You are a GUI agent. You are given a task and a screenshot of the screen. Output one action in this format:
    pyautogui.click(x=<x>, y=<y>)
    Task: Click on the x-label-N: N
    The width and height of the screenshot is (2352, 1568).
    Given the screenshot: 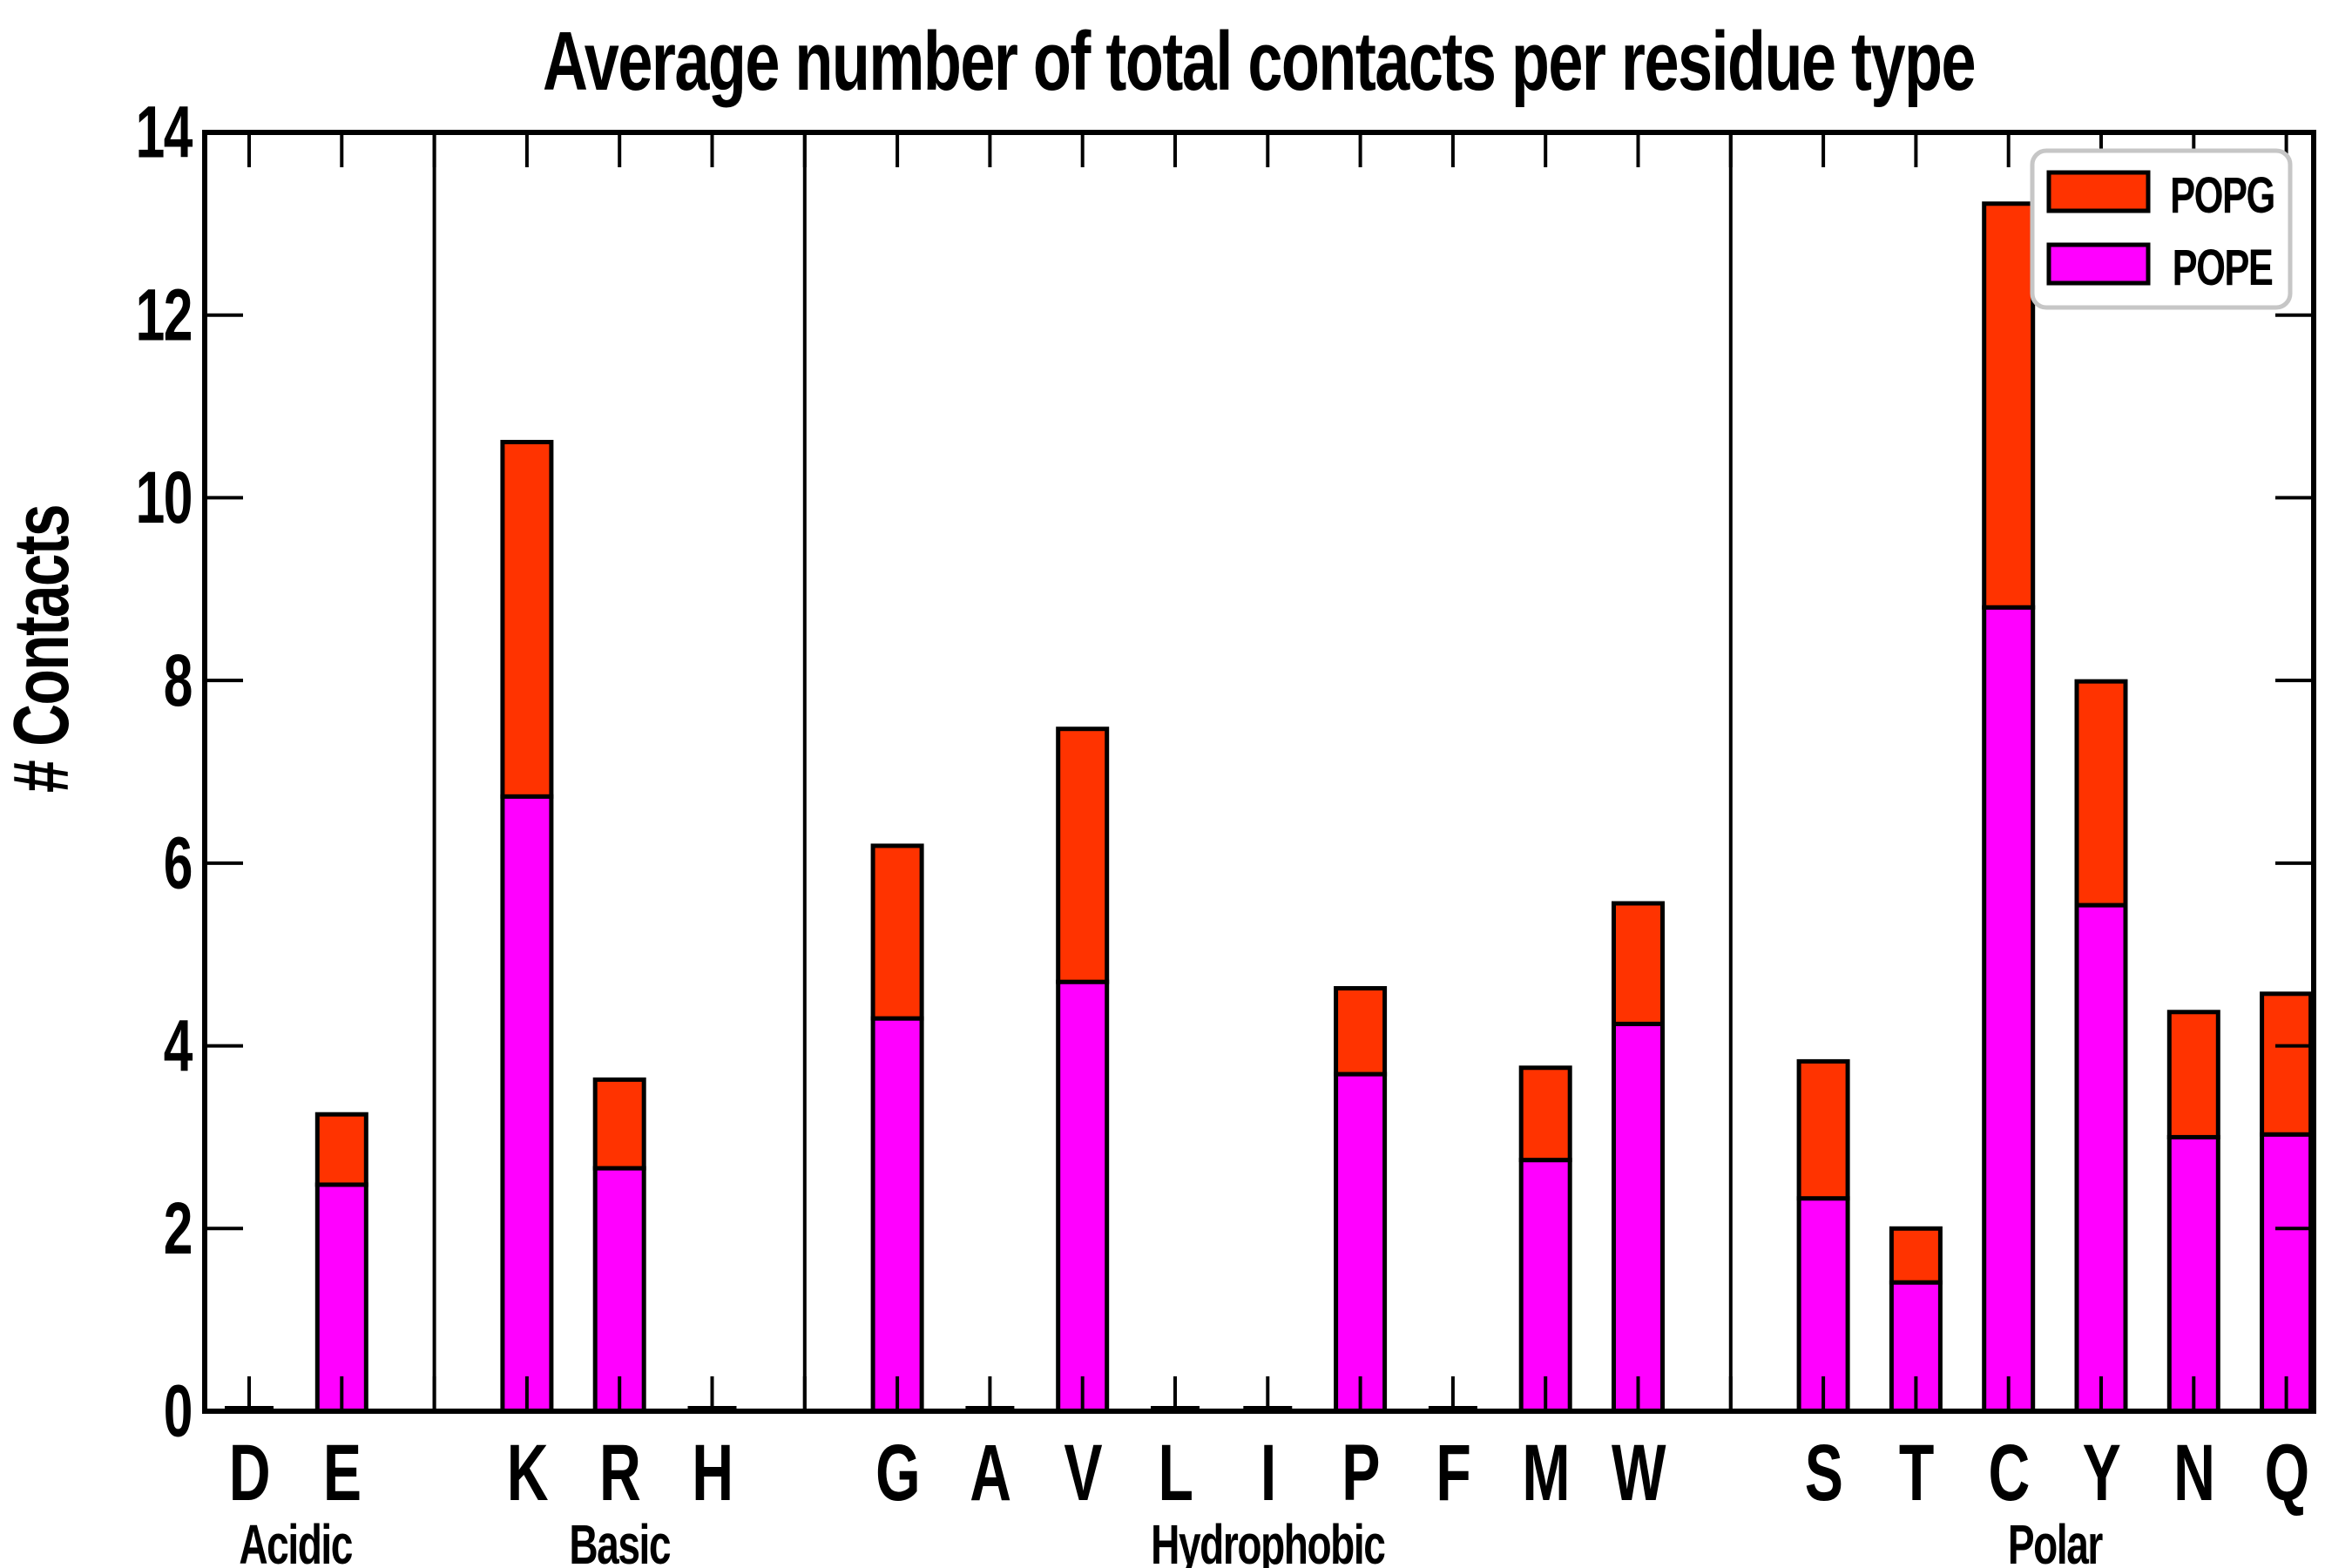 What is the action you would take?
    pyautogui.click(x=2193, y=1472)
    